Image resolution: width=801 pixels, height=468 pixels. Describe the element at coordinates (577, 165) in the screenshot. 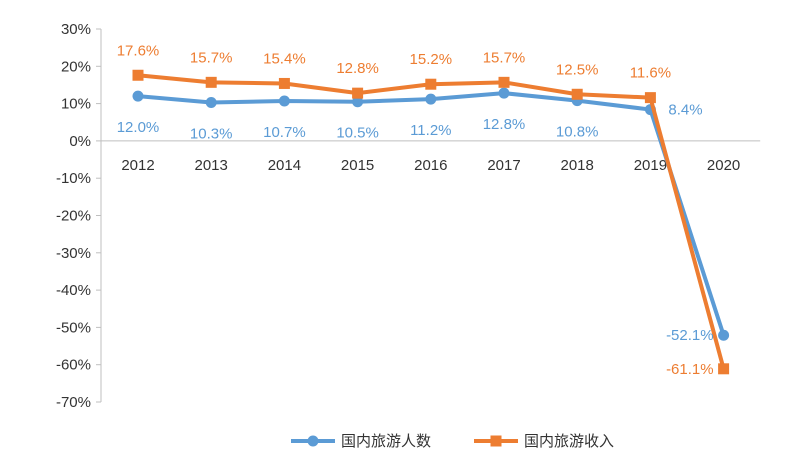

I see `x-tick-label: 2018` at that location.